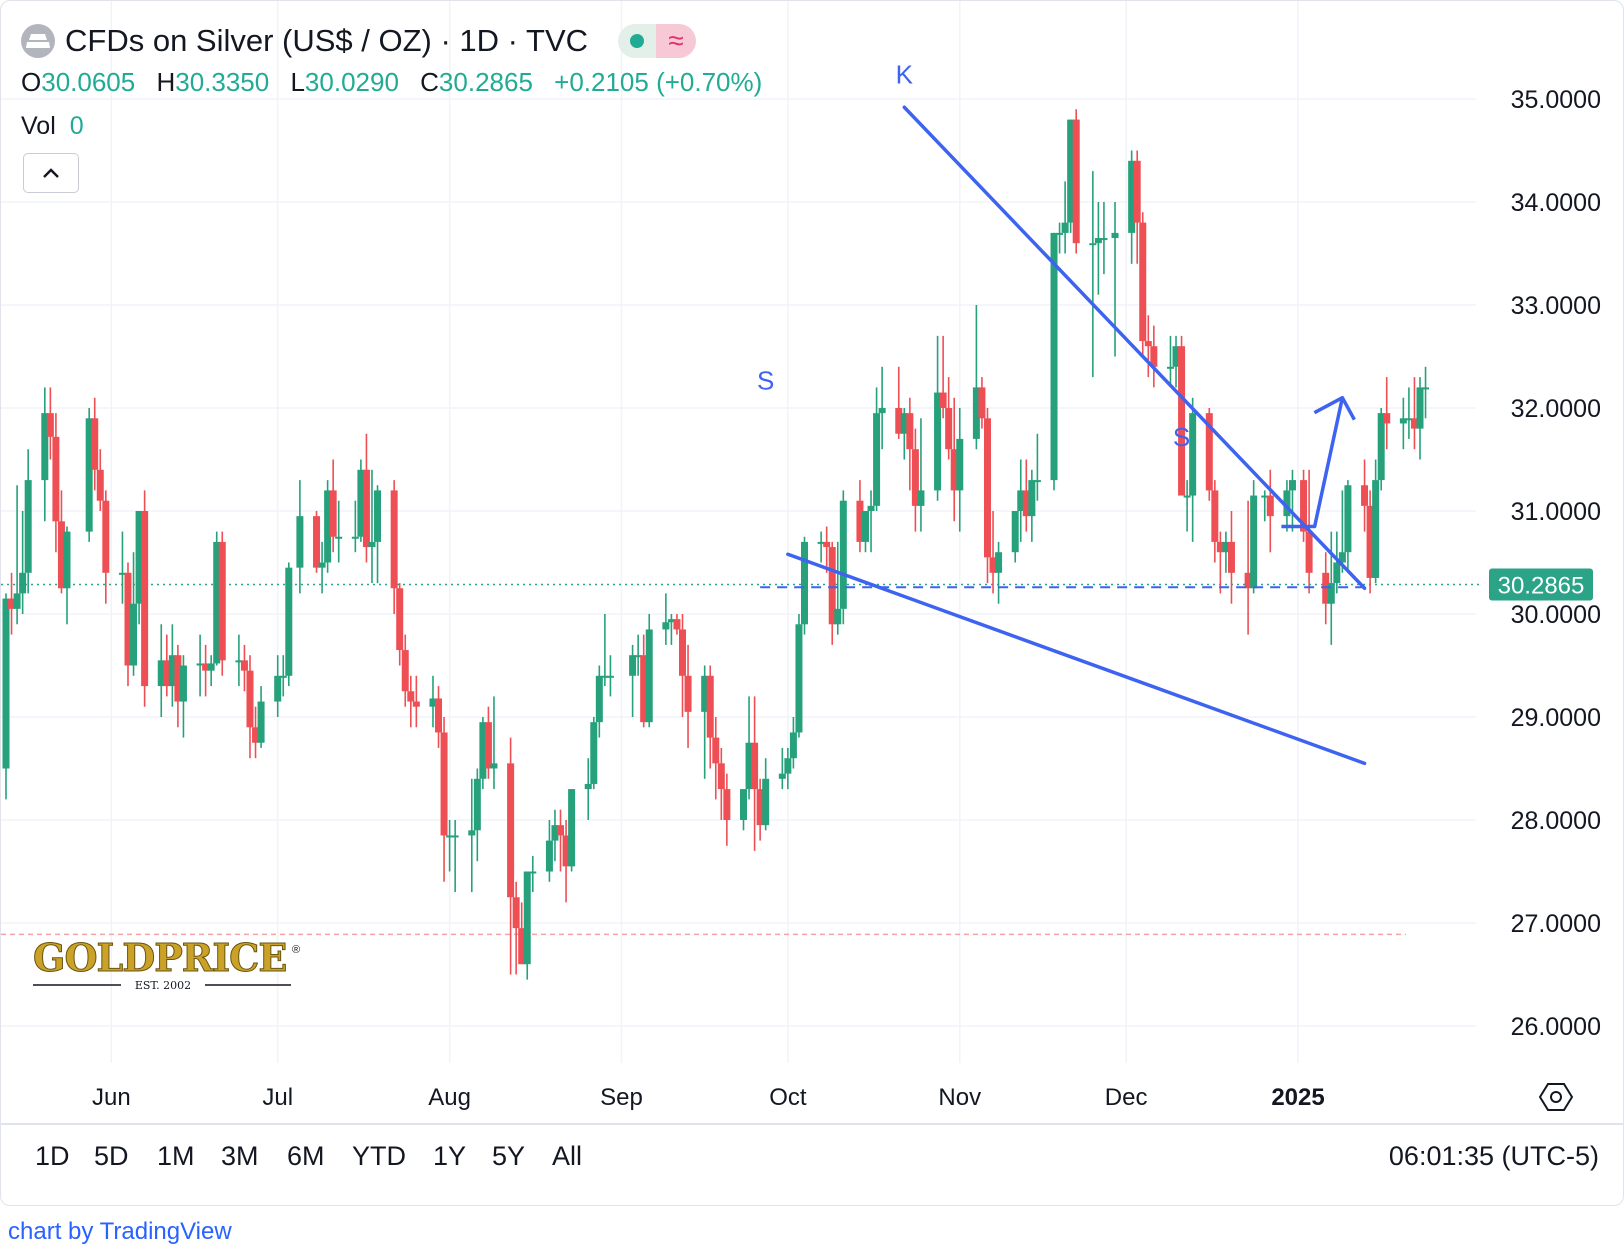 This screenshot has height=1256, width=1624. I want to click on market-status-pill: ≈, so click(657, 41).